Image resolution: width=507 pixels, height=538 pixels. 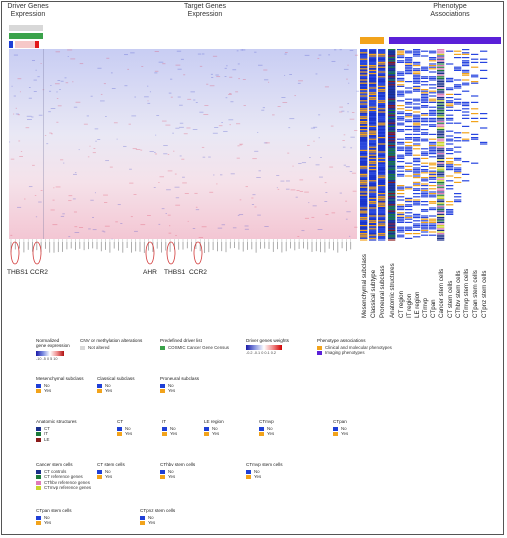 I want to click on pheno-column-bg, so click(x=425, y=144).